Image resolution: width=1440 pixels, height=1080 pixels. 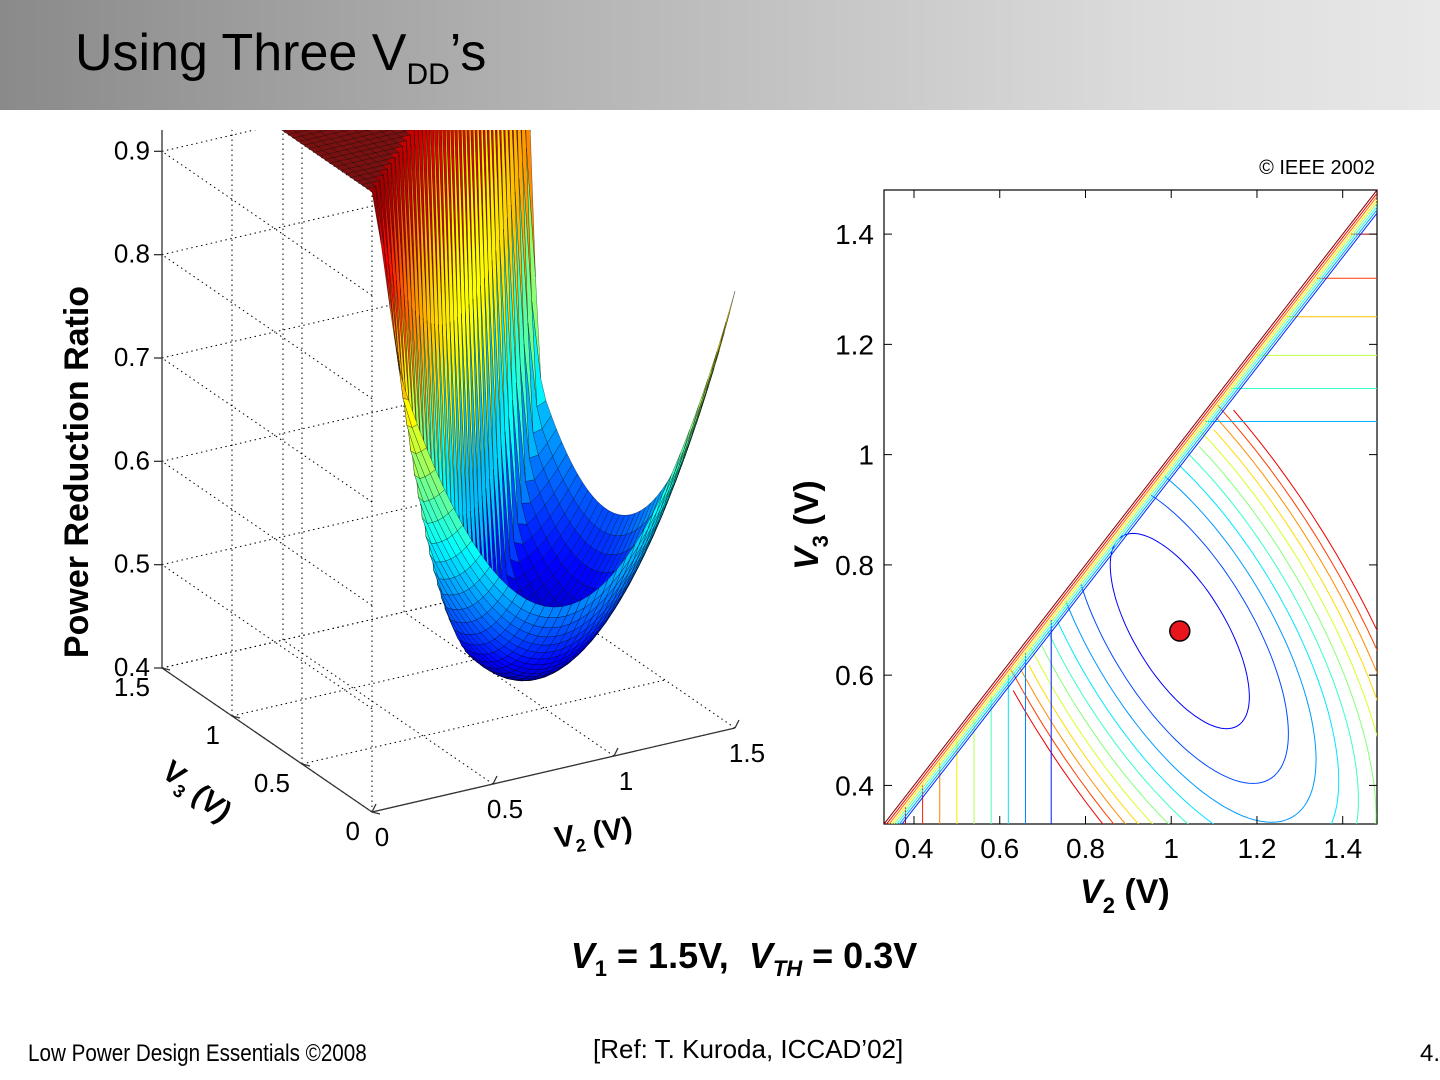 What do you see at coordinates (760, 955) in the screenshot?
I see `vth-symbol: V` at bounding box center [760, 955].